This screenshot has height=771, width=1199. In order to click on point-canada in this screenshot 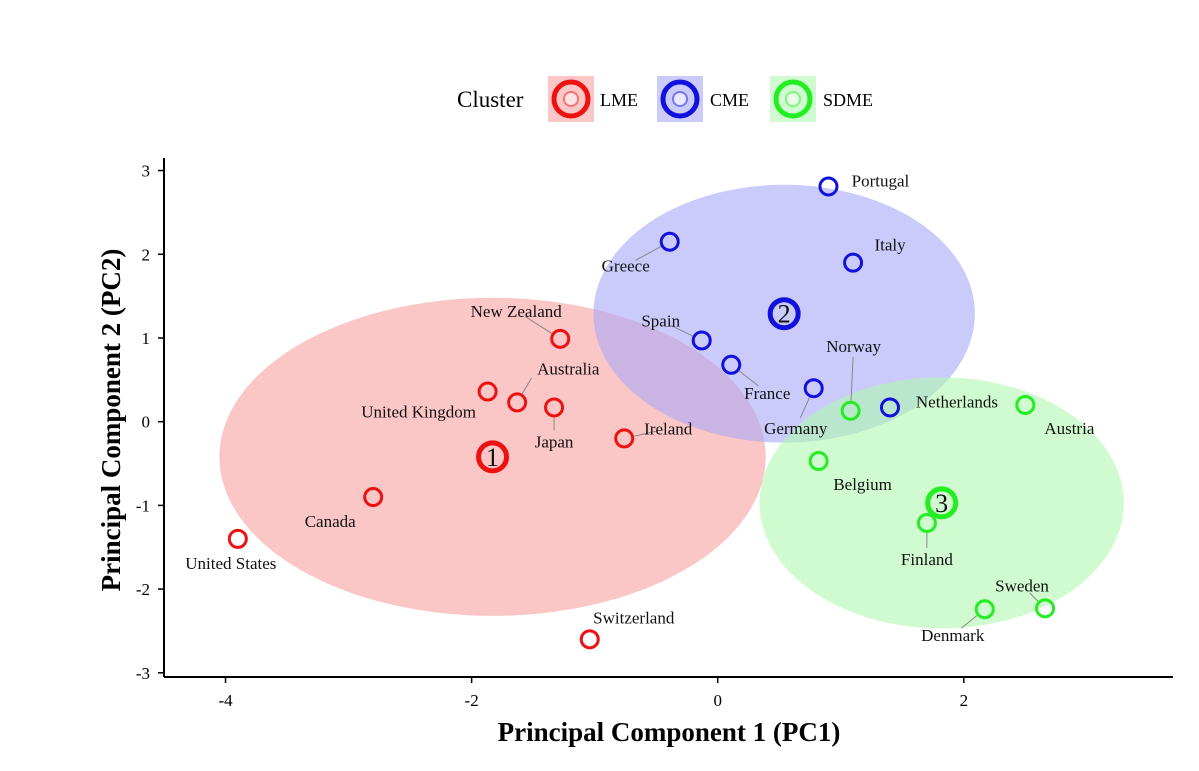, I will do `click(373, 497)`.